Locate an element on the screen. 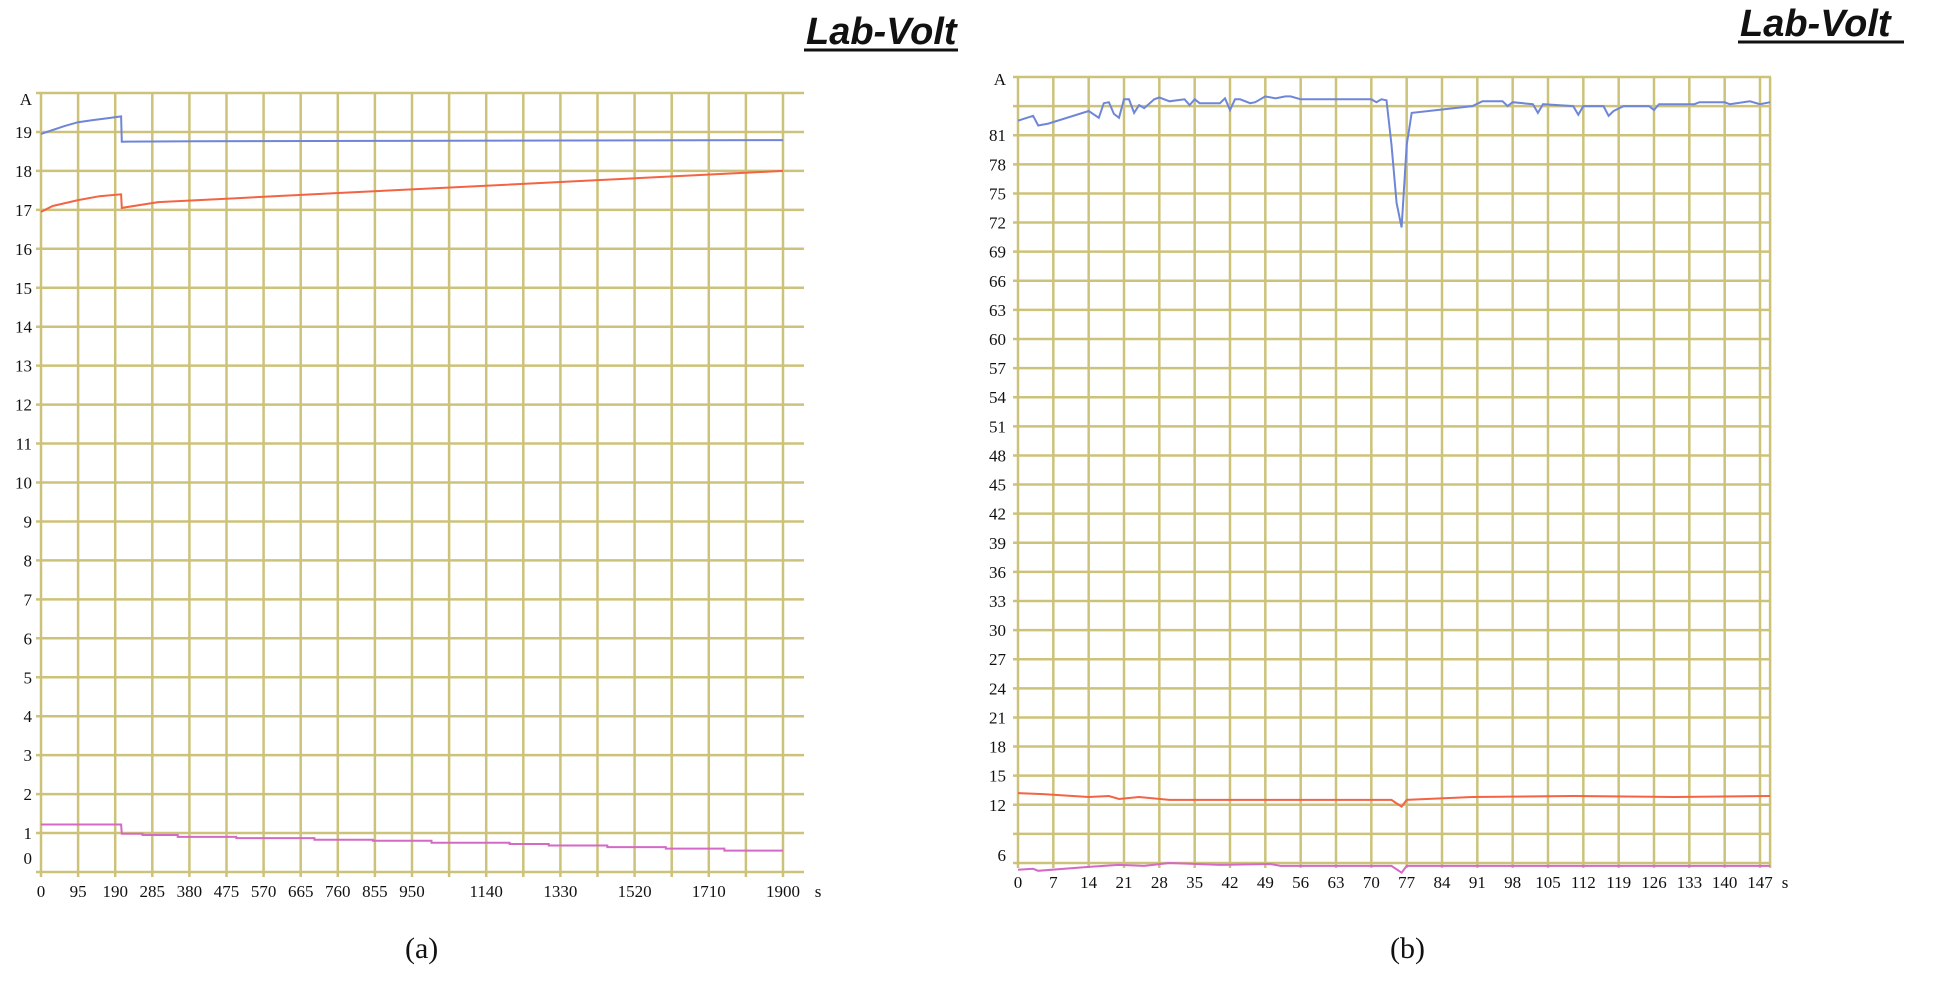 This screenshot has height=986, width=1940. x-tick-label: 147 is located at coordinates (1760, 882).